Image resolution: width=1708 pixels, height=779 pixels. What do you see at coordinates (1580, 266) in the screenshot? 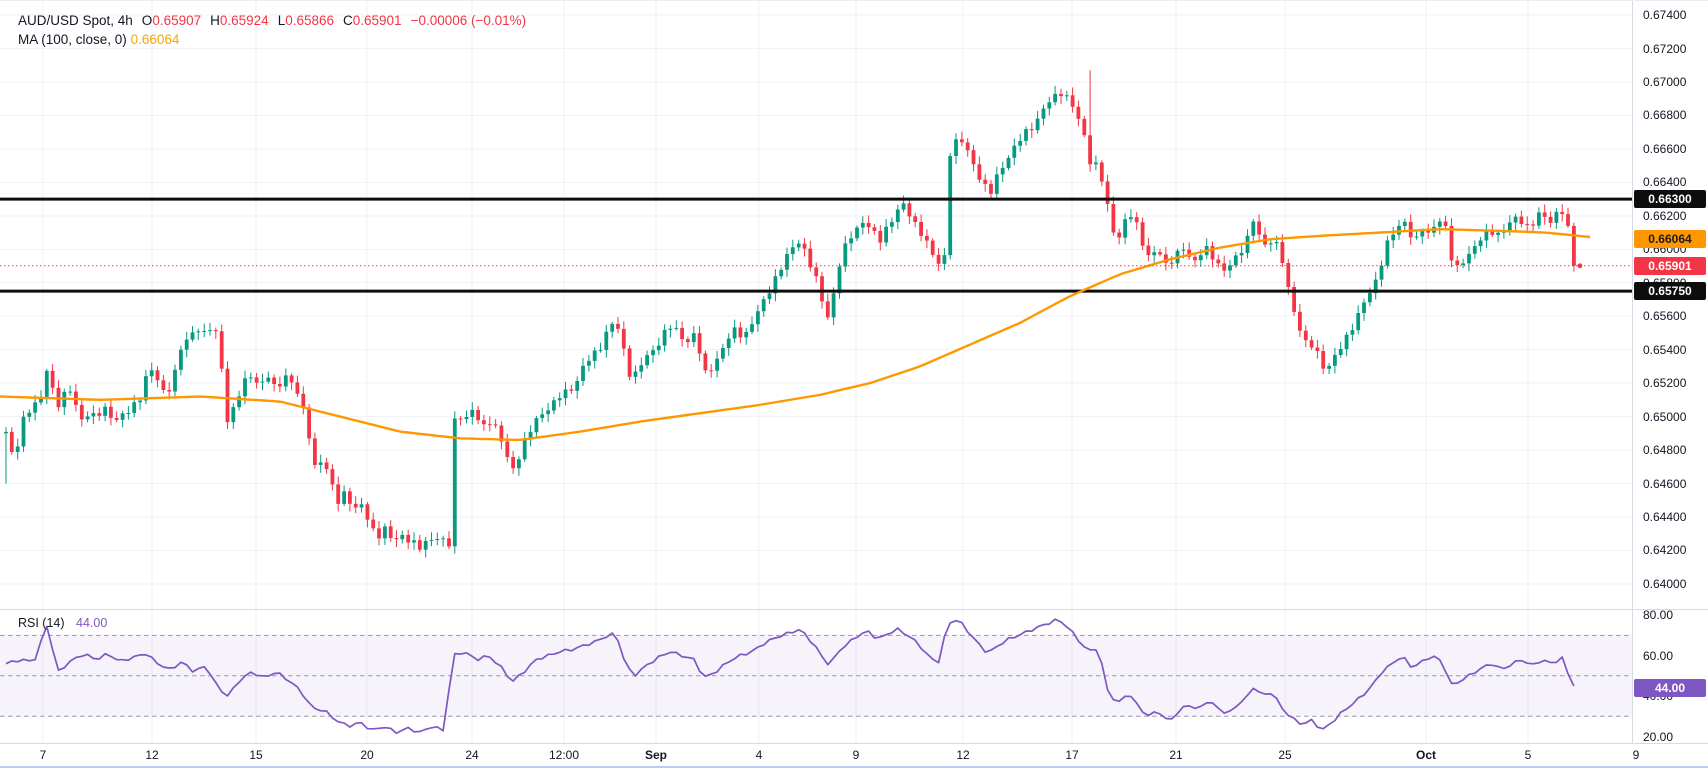
I see `last-price-marker` at bounding box center [1580, 266].